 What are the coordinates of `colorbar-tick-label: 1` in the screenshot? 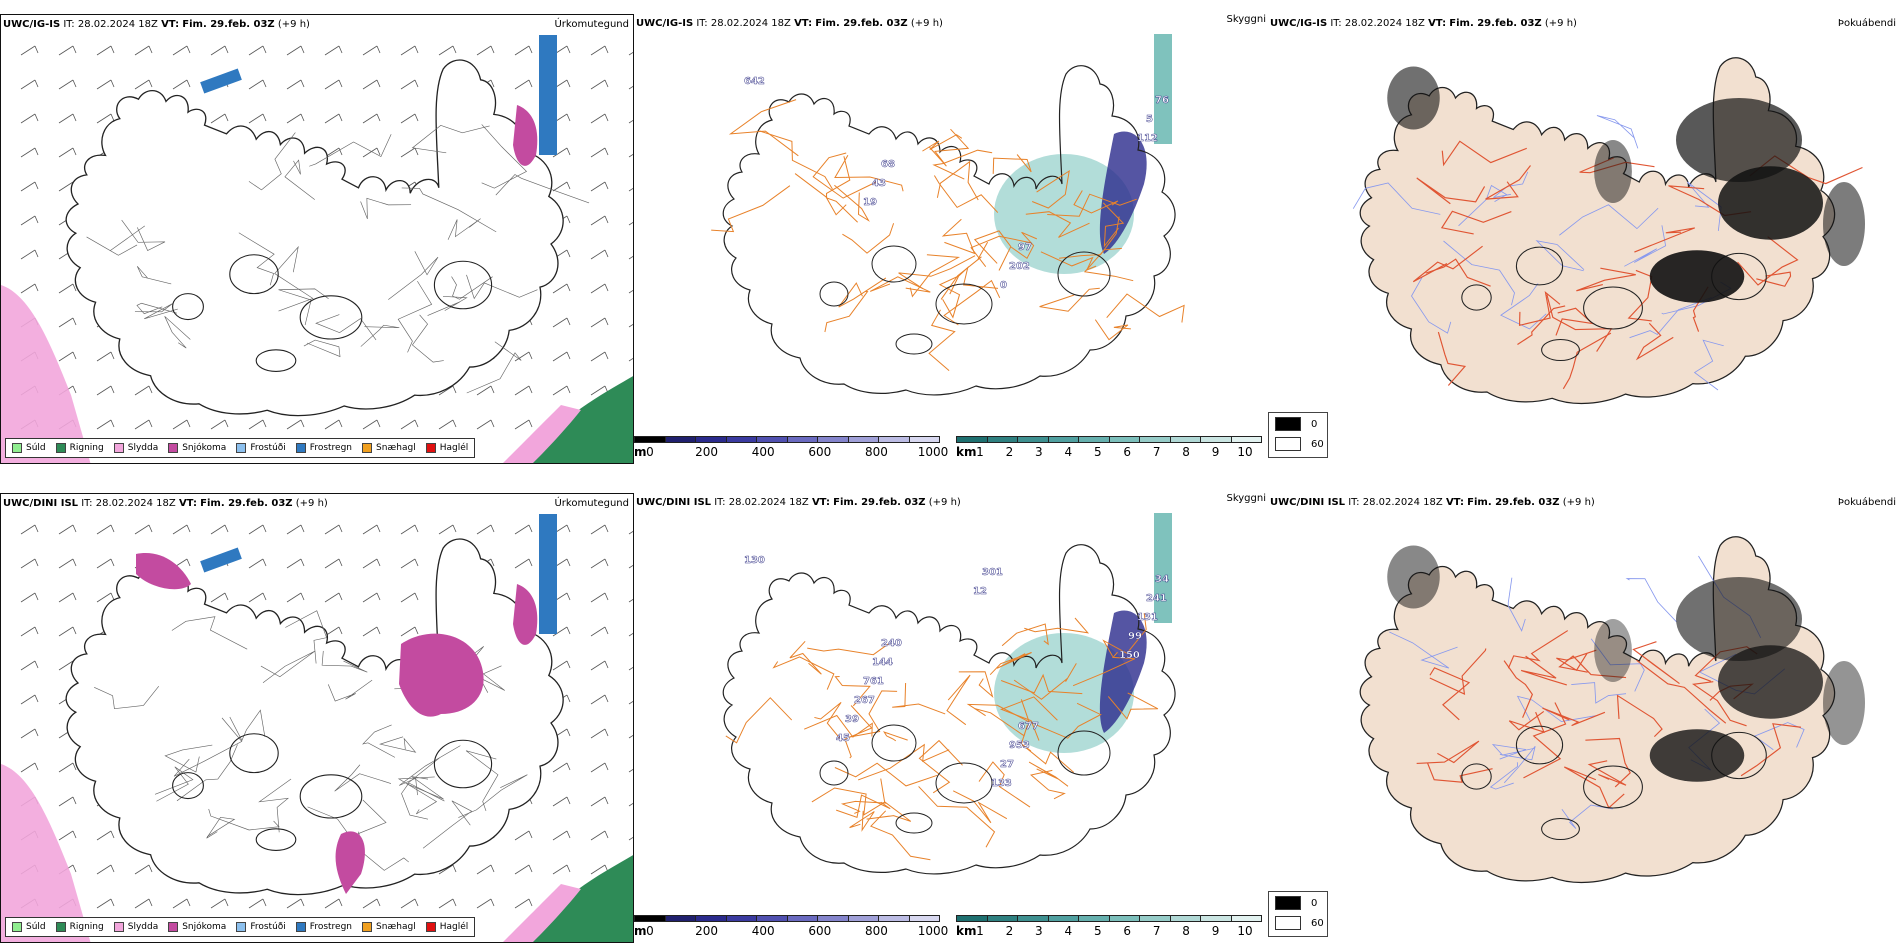 It's located at (980, 452).